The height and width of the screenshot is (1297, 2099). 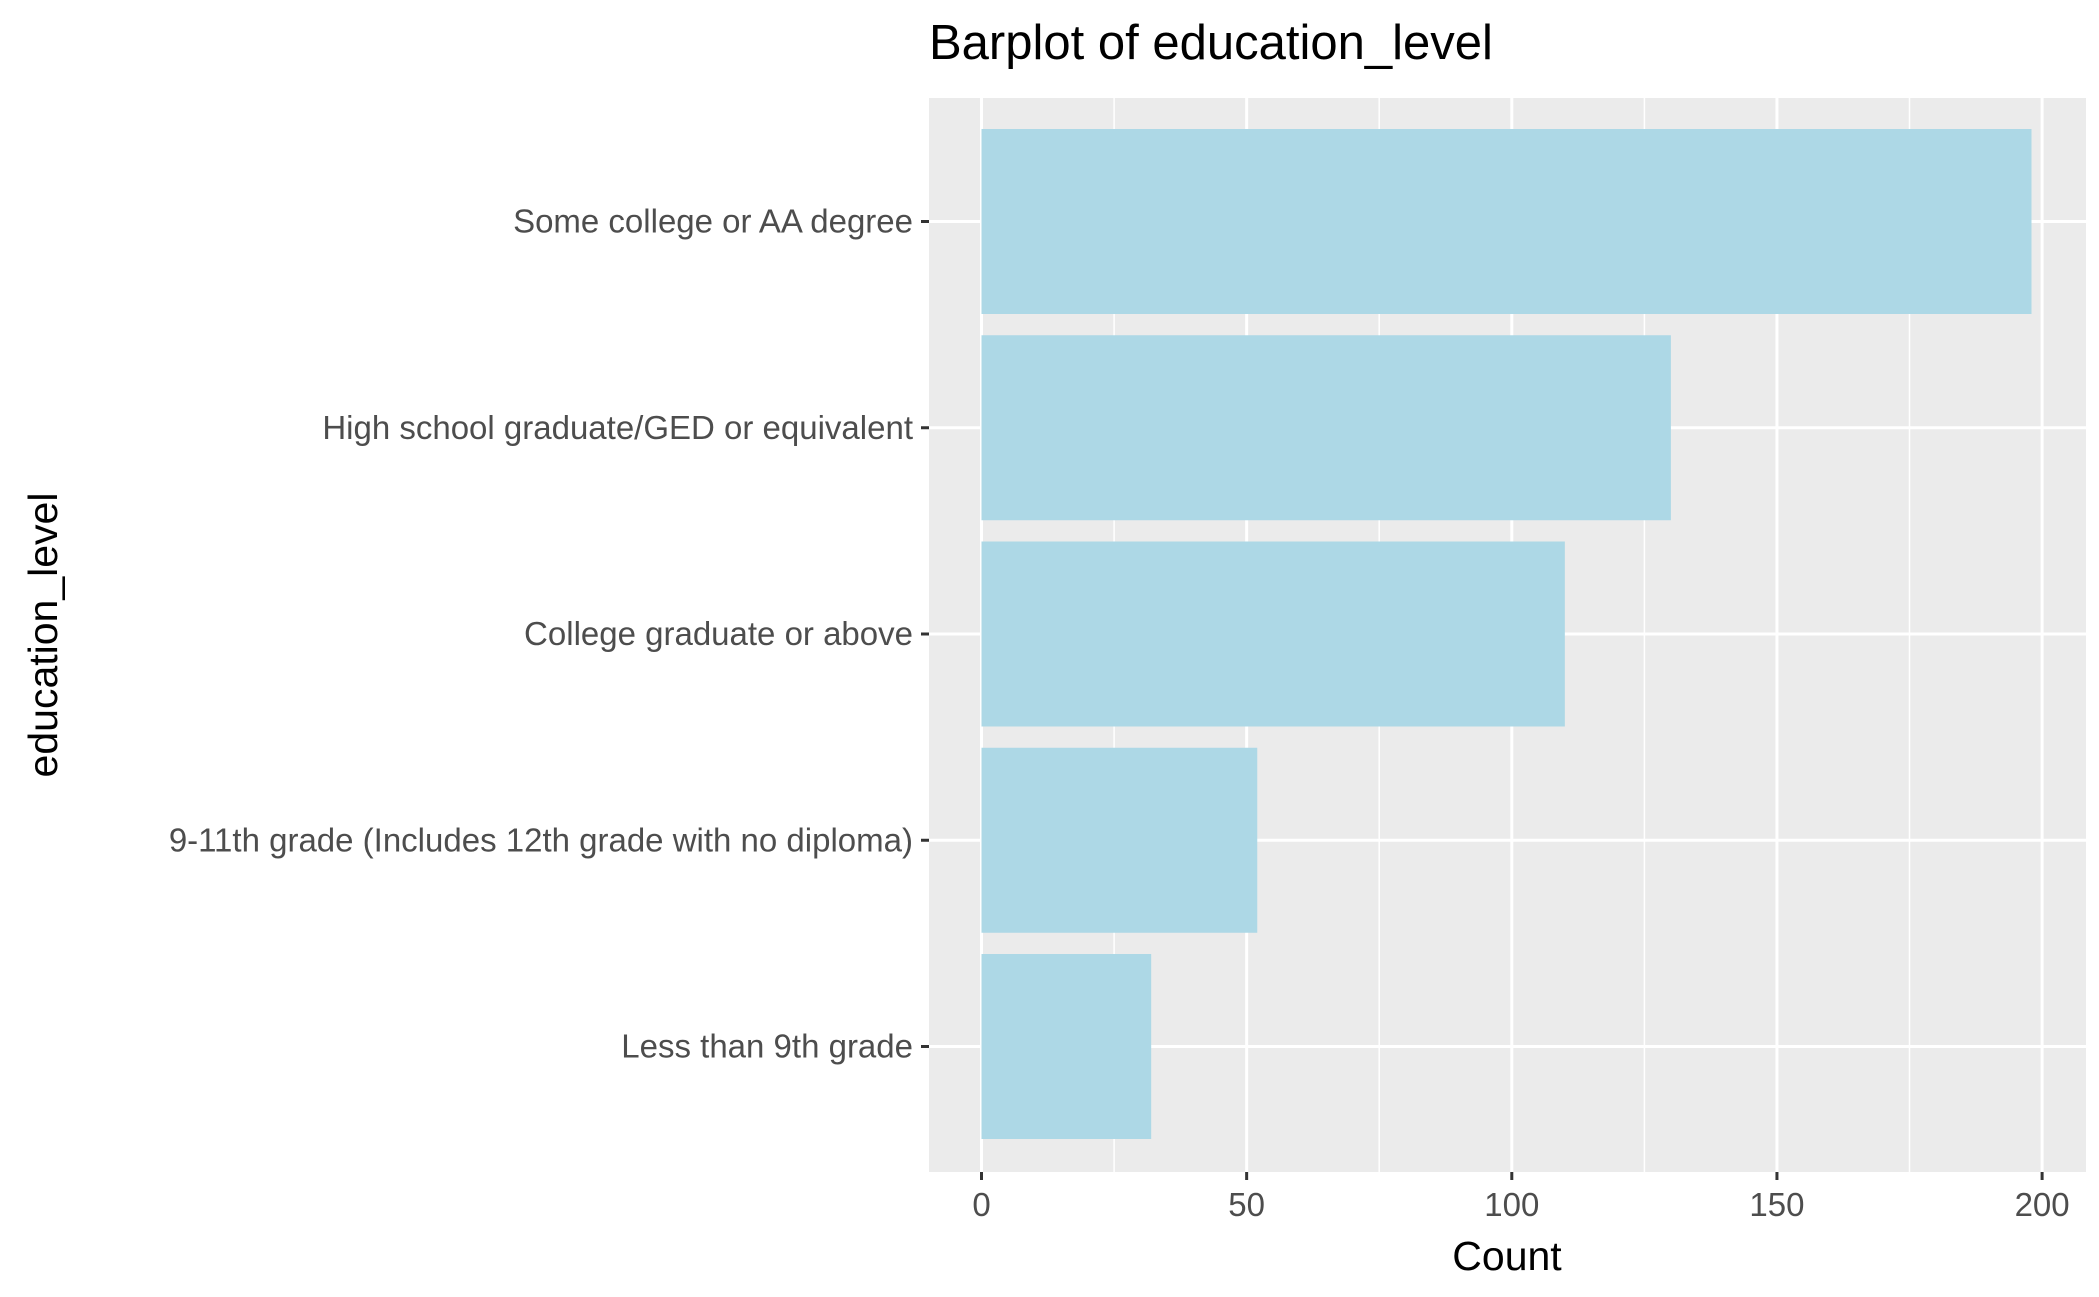 I want to click on x-axis-title: Count, so click(x=1507, y=1256).